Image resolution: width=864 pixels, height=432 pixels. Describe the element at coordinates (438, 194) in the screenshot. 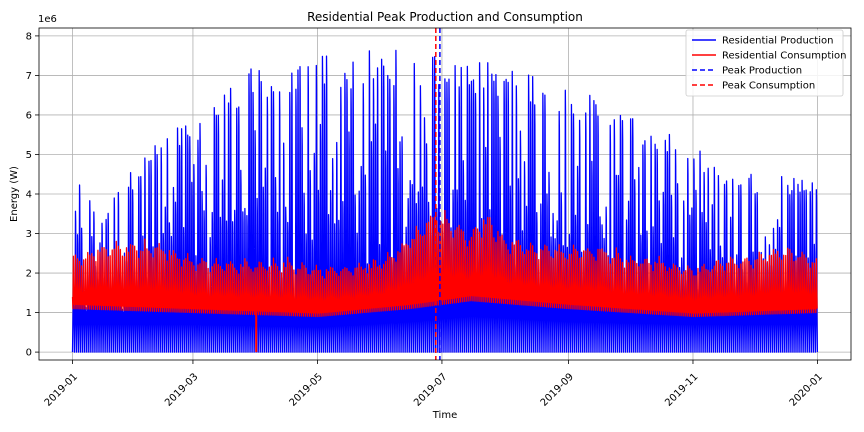

I see `peak-lines` at that location.